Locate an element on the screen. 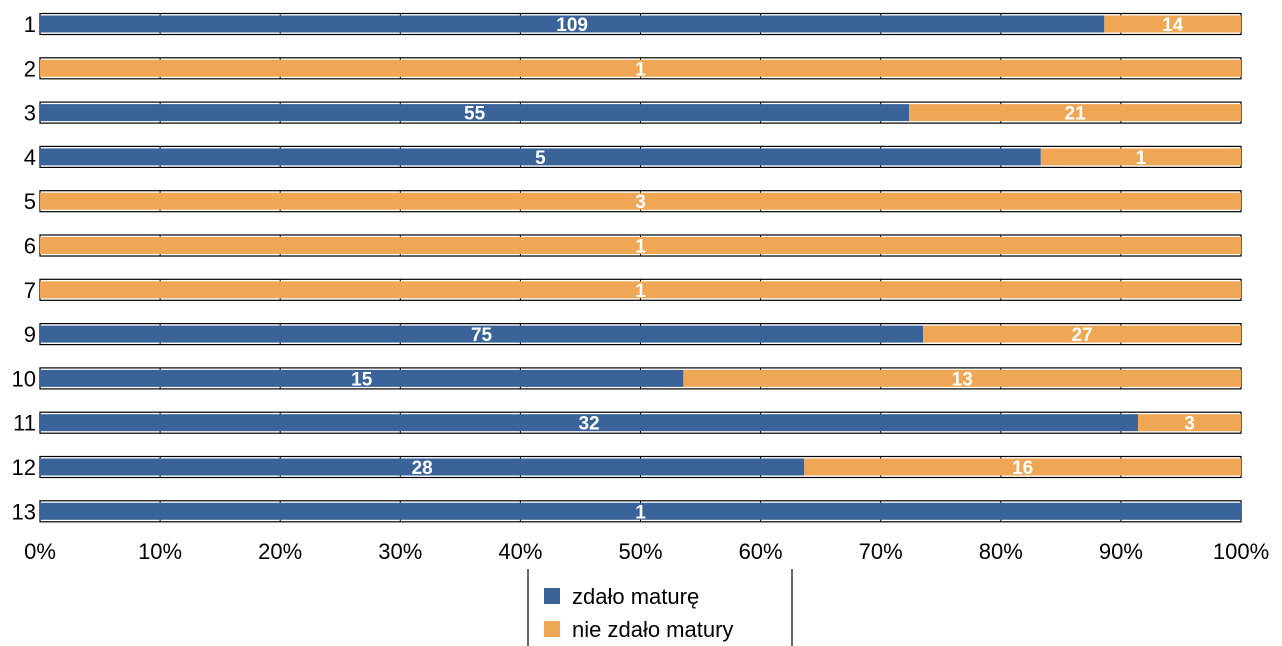  category-label: 12 is located at coordinates (24, 467).